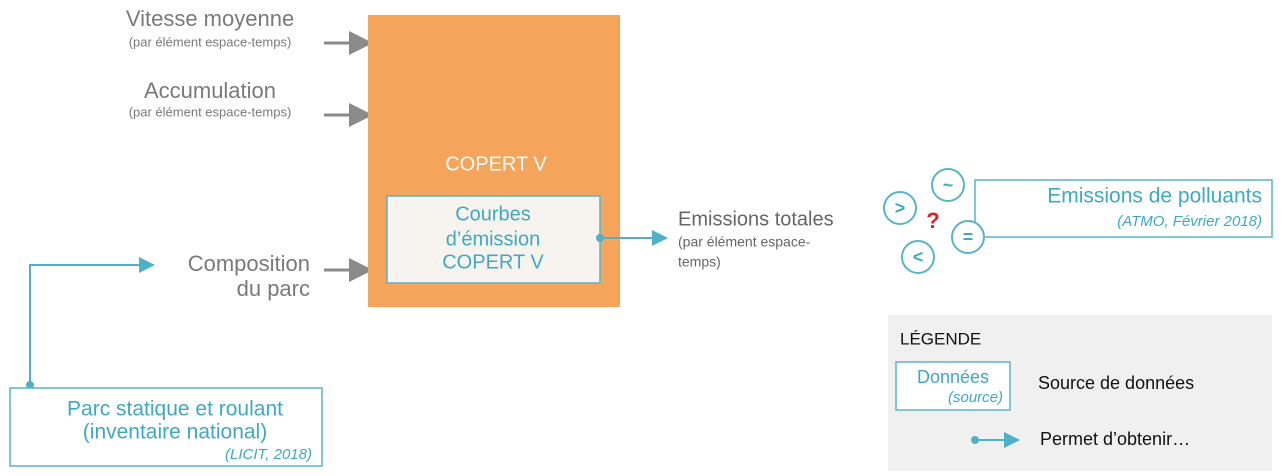 This screenshot has height=476, width=1284. Describe the element at coordinates (92, 321) in the screenshot. I see `arrow` at that location.